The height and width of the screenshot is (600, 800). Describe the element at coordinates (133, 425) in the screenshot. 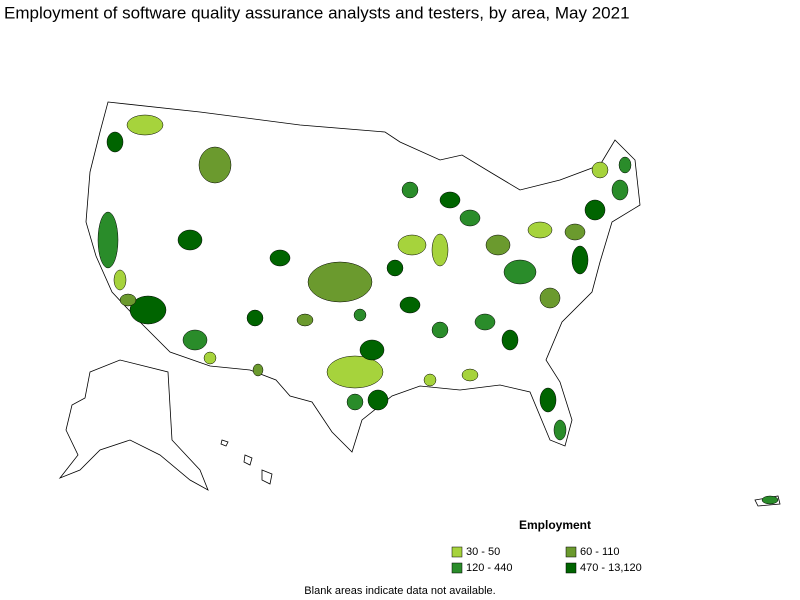

I see `alaska` at that location.